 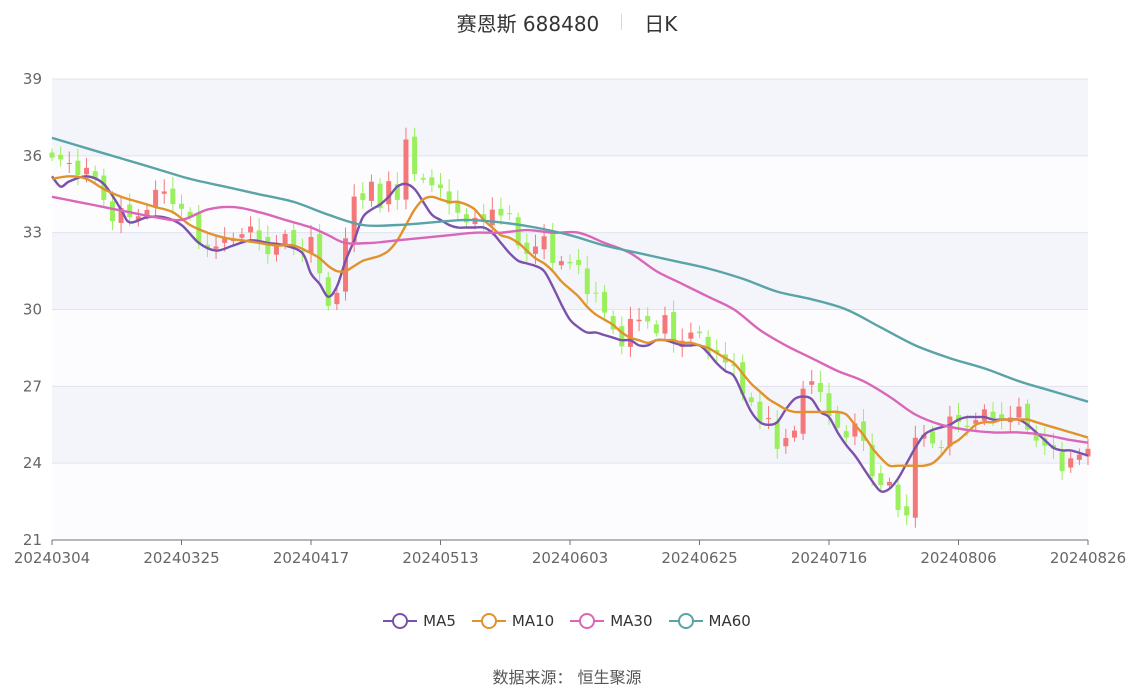 I want to click on legend-item-ma5: MA5, so click(x=419, y=621).